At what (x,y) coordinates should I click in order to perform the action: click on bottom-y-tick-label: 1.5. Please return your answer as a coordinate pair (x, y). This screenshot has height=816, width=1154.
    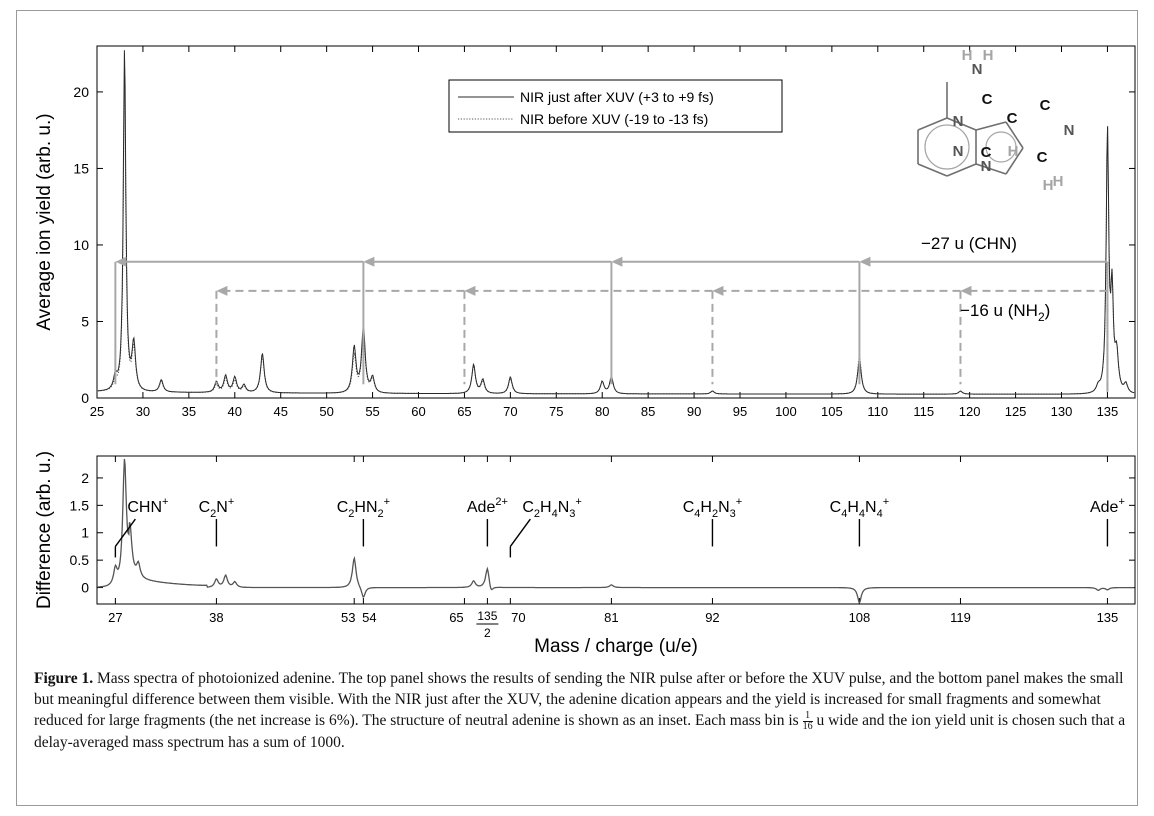
    Looking at the image, I should click on (80, 505).